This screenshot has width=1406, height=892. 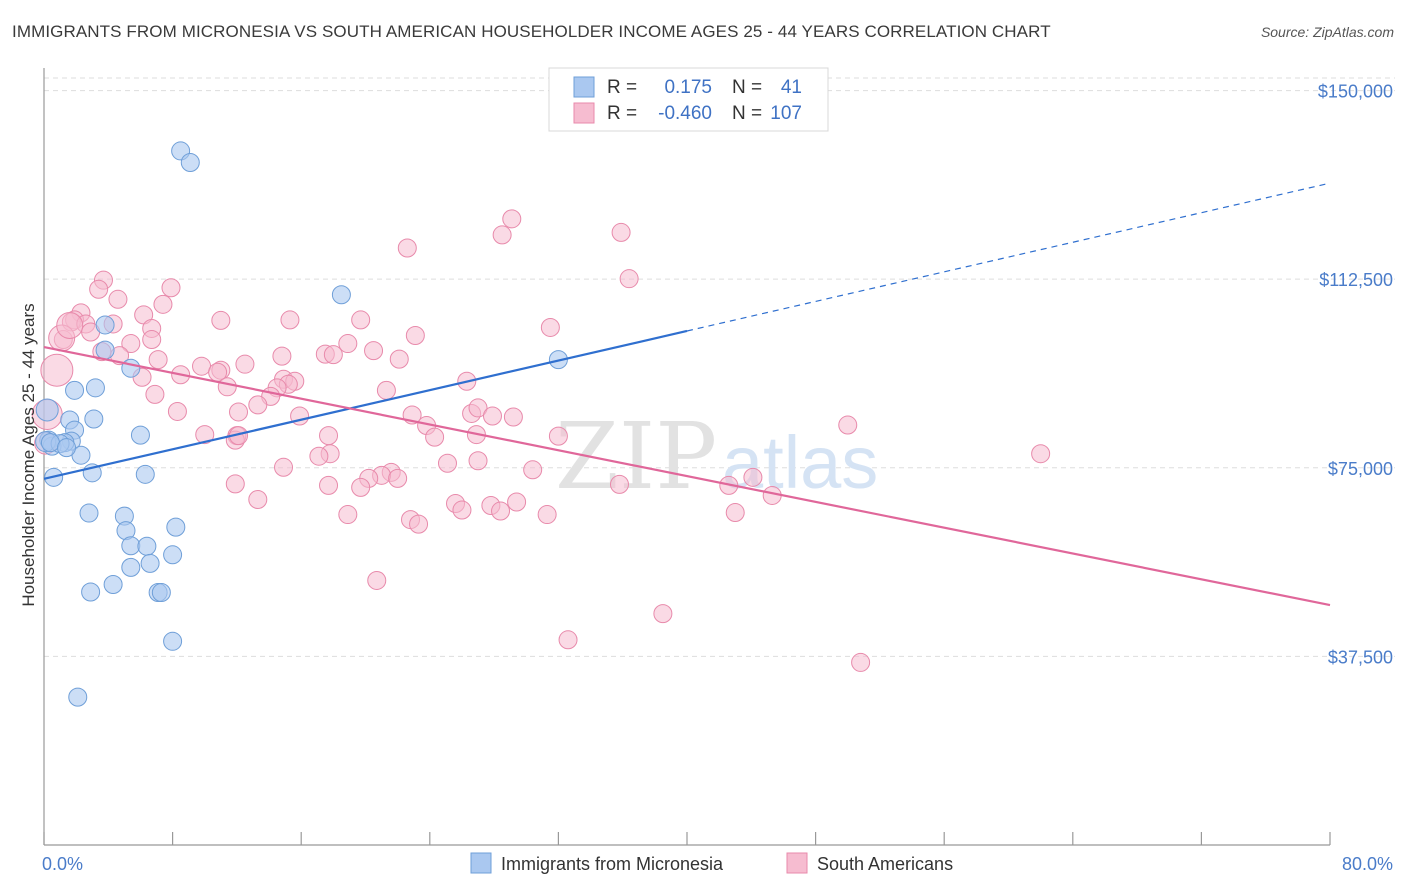 I want to click on legend-r-value-2: -0.460, so click(x=685, y=113).